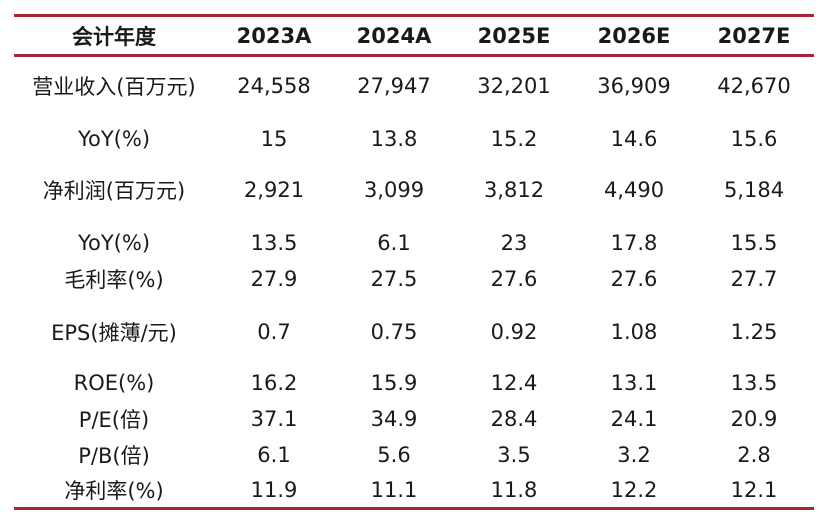 Image resolution: width=828 pixels, height=526 pixels. Describe the element at coordinates (754, 190) in the screenshot. I see `row-value: 5,184` at that location.